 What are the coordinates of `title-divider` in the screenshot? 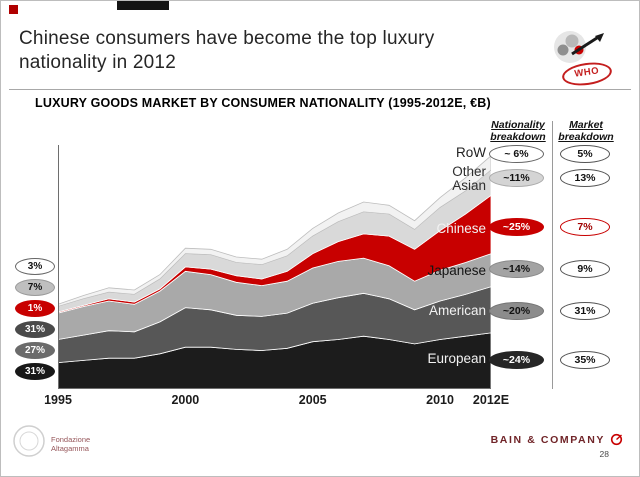 It's located at (320, 89).